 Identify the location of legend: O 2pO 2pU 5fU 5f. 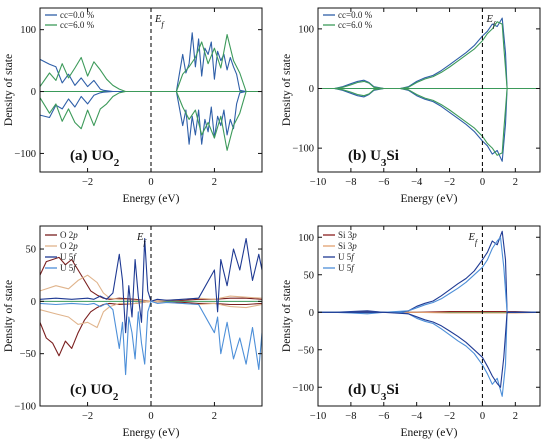
(61, 251).